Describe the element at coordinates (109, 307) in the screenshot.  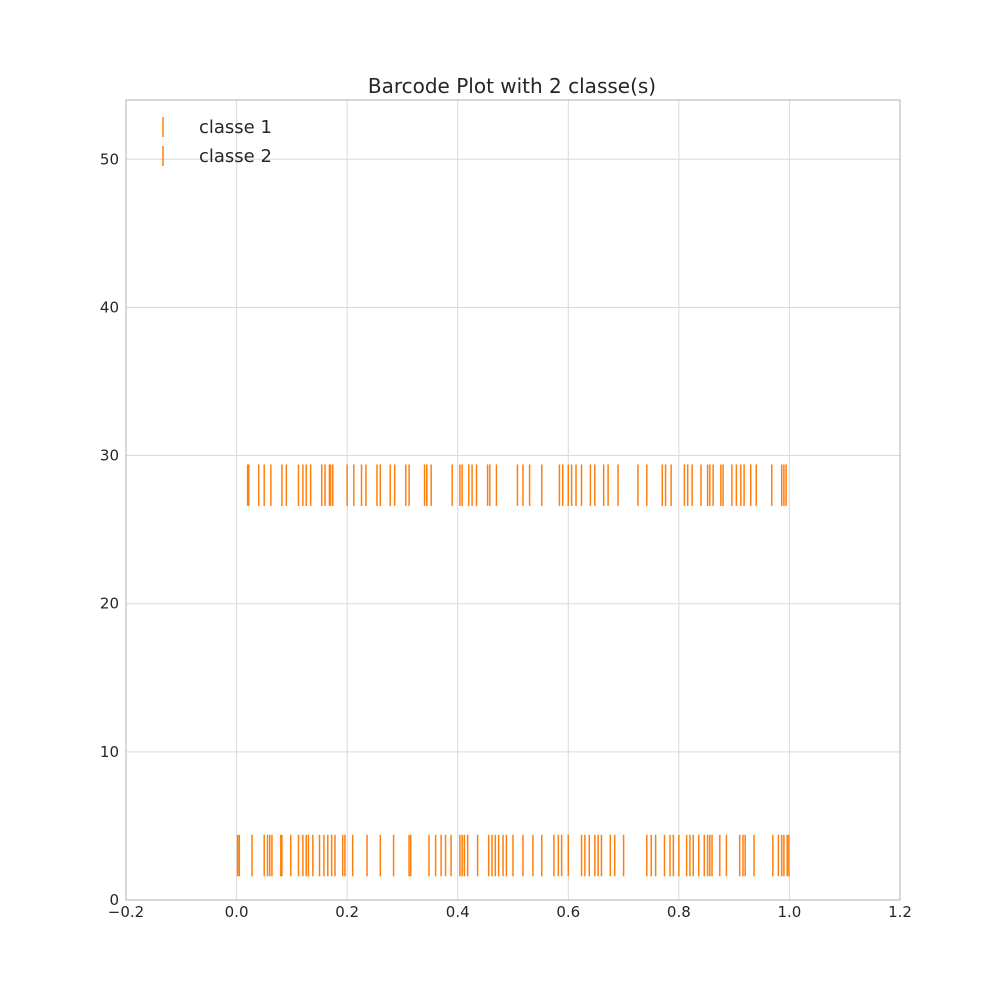
I see `y-tick-label: 40` at that location.